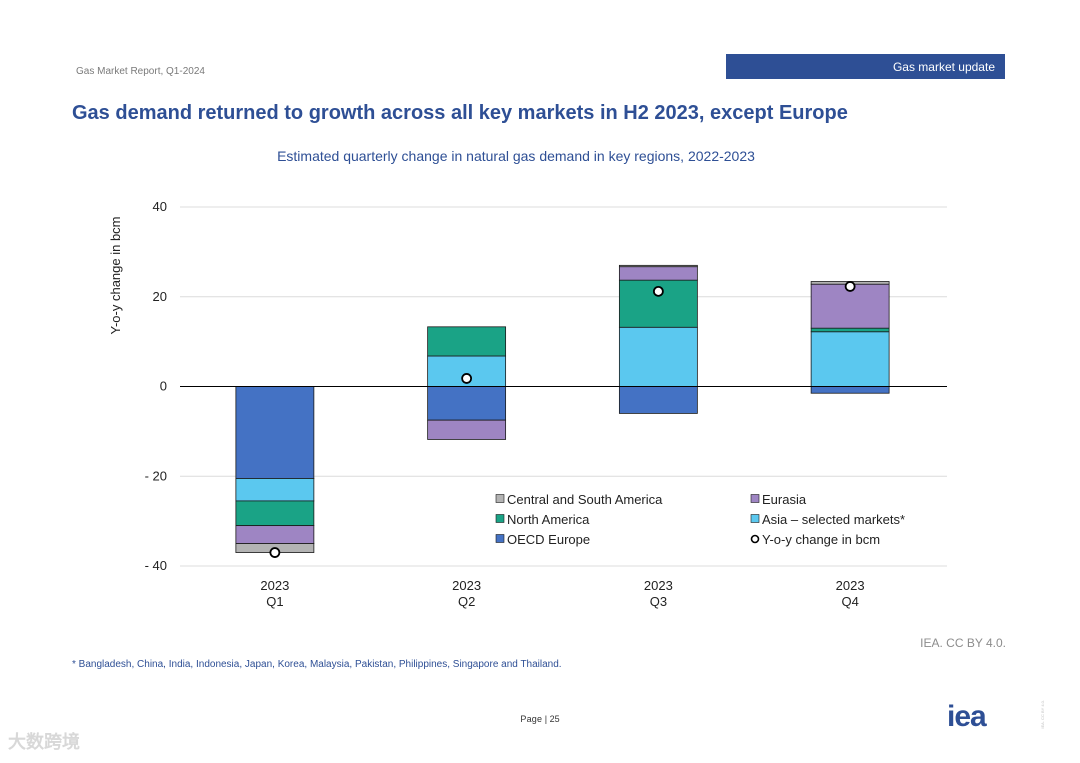  Describe the element at coordinates (163, 386) in the screenshot. I see `y-tick-label: 0` at that location.